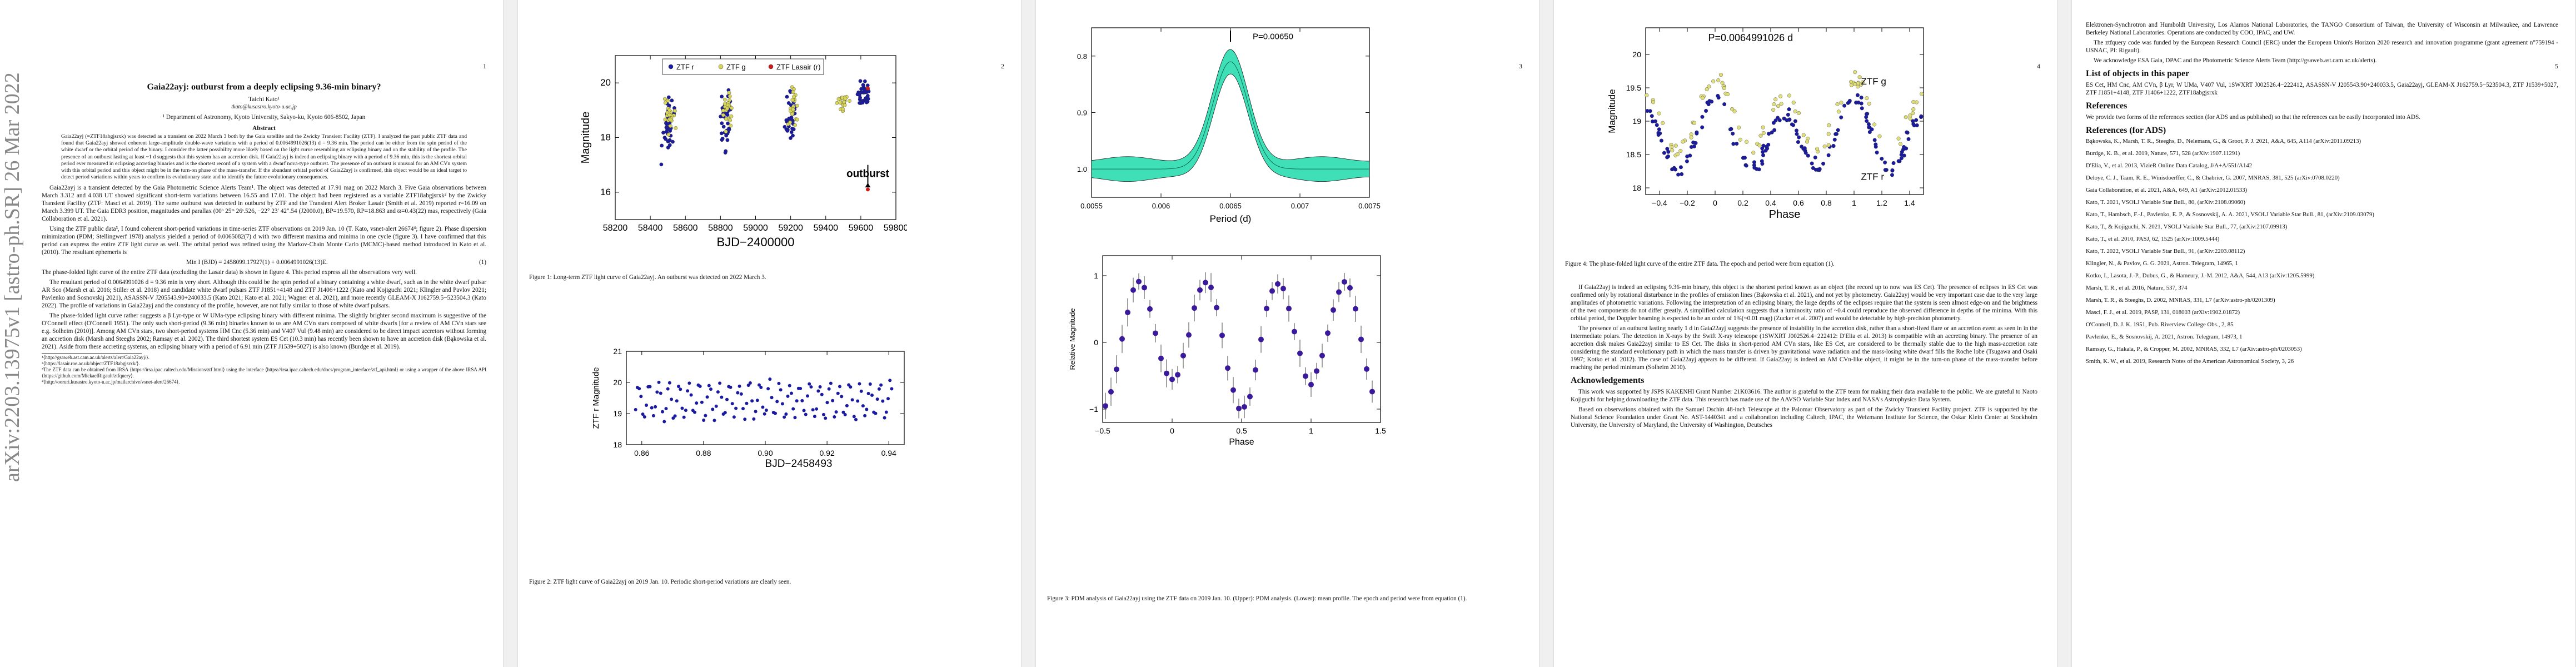 The image size is (2576, 667). What do you see at coordinates (1102, 430) in the screenshot?
I see `x-tick-label: −0.5` at bounding box center [1102, 430].